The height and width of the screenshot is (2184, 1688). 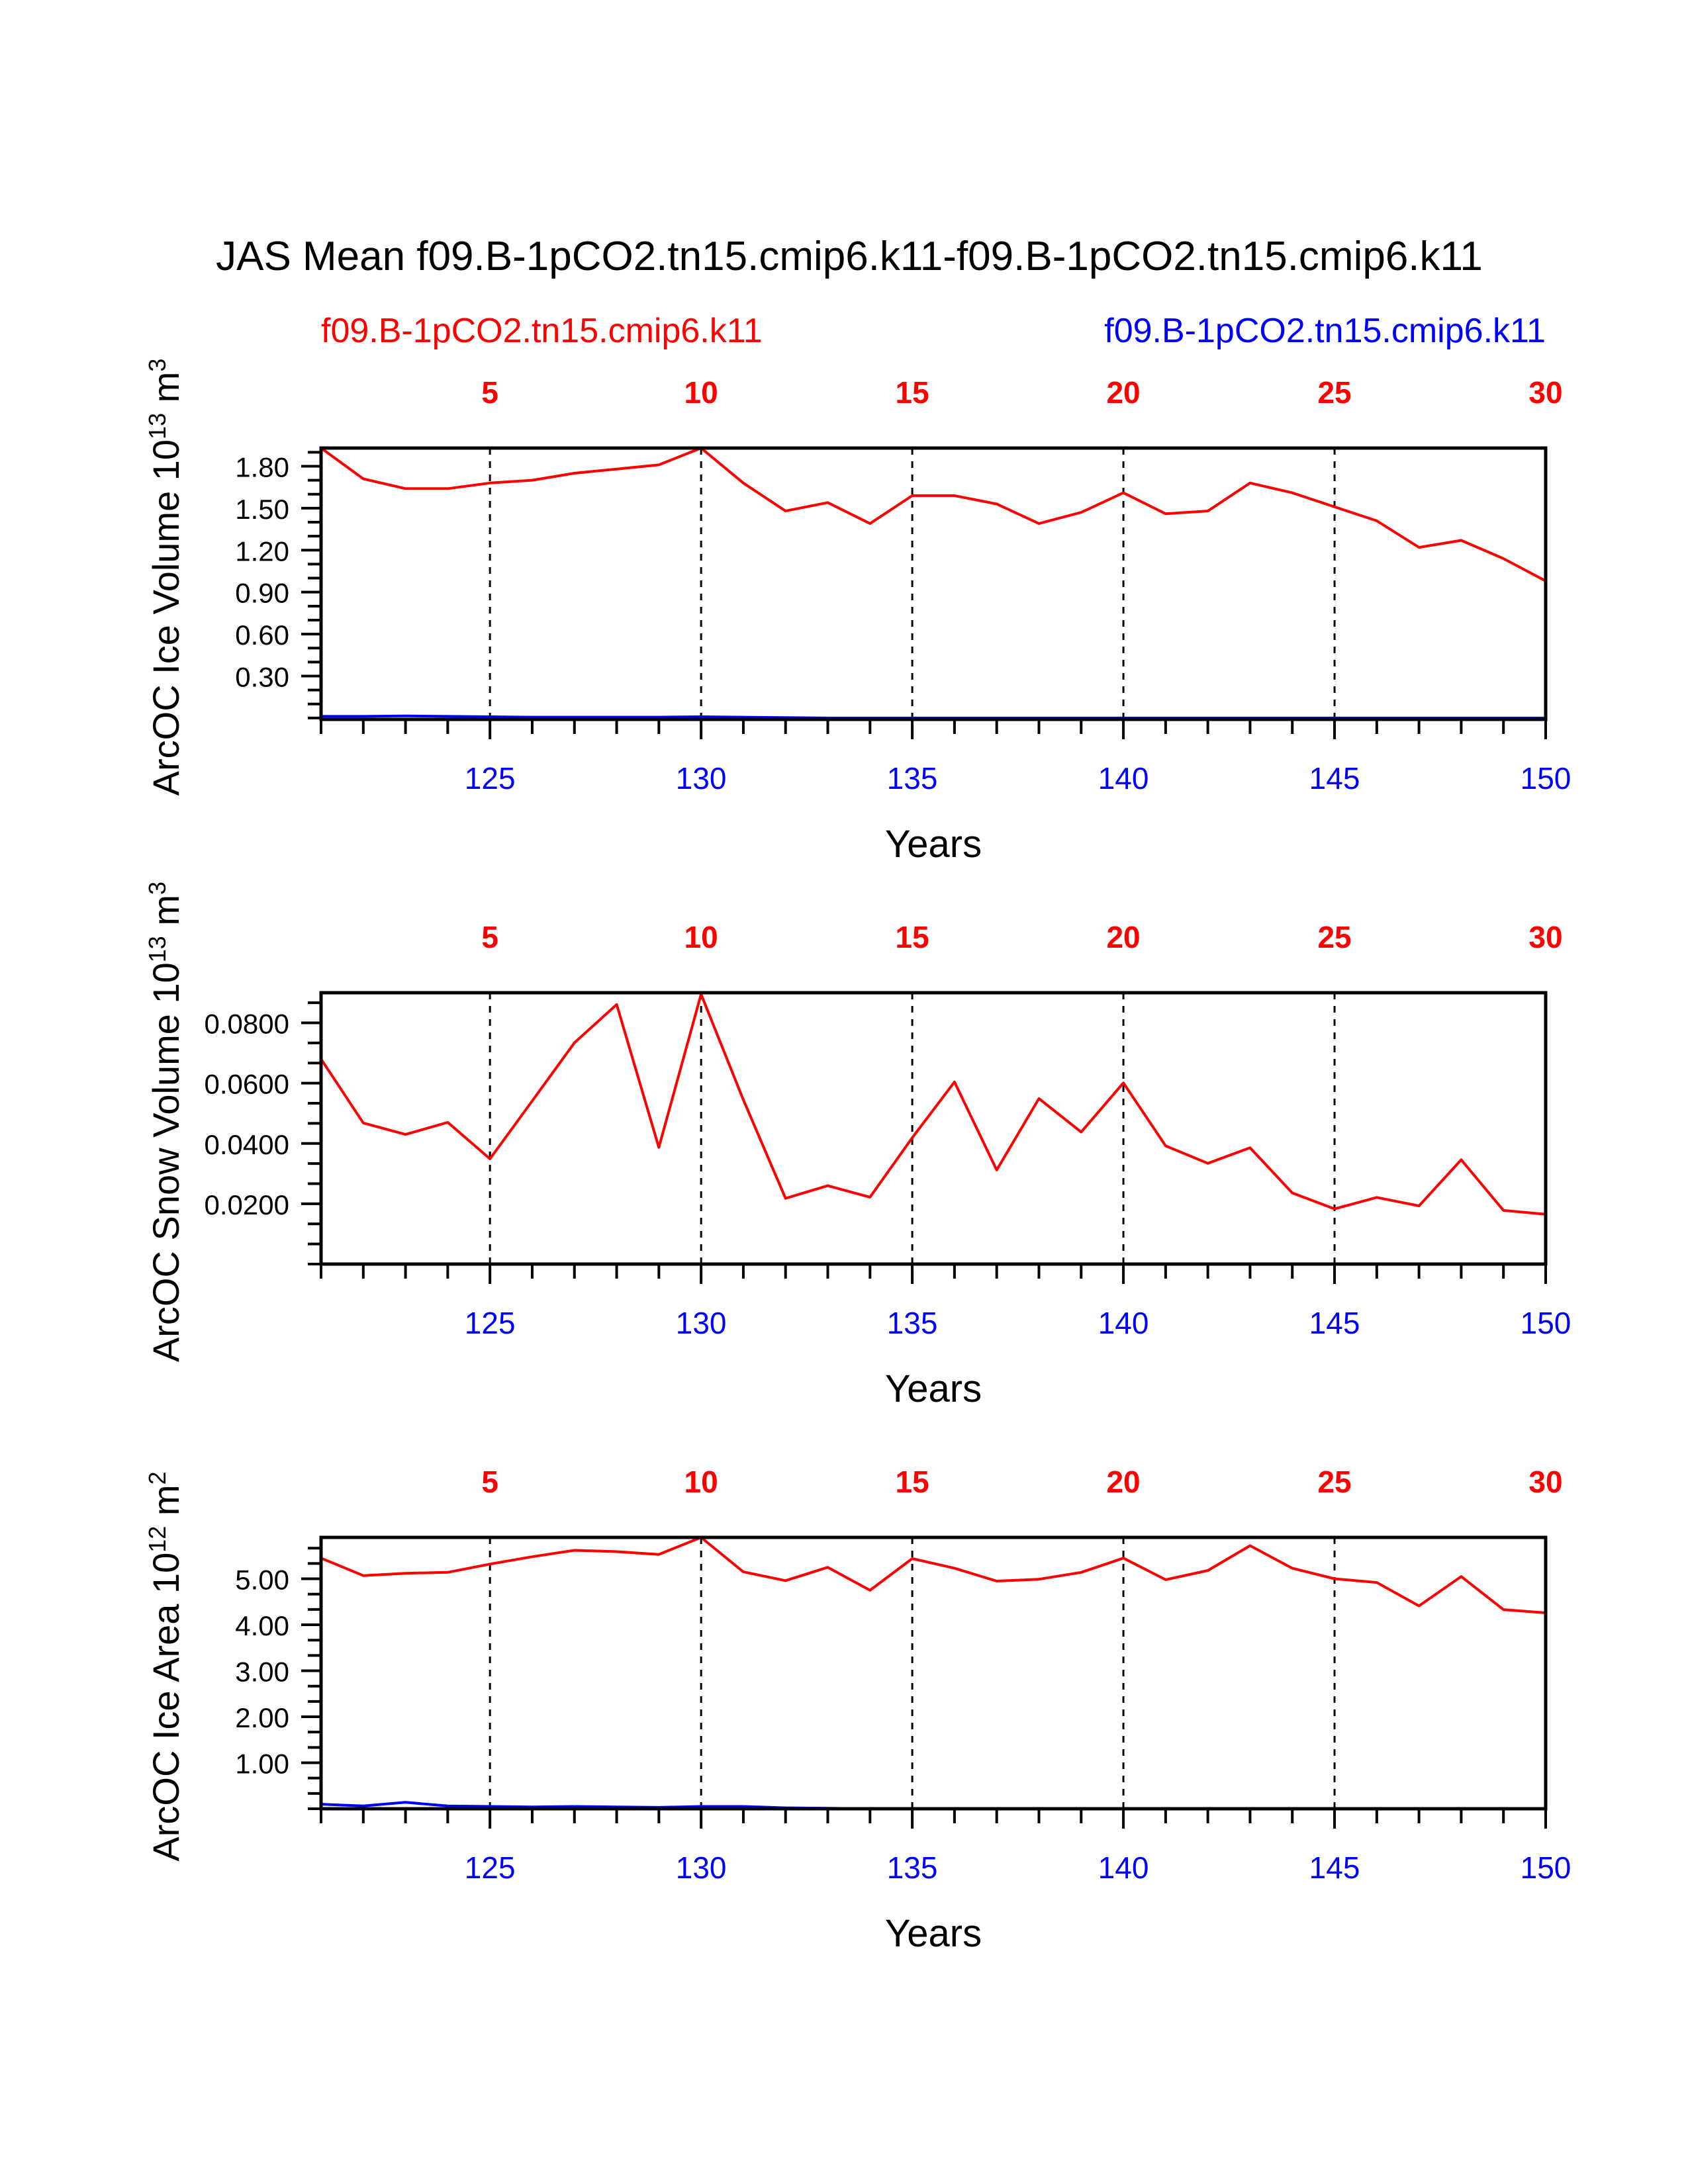 I want to click on y-axis-label-text: ArcOC Snow Volume 10, so click(x=166, y=1162).